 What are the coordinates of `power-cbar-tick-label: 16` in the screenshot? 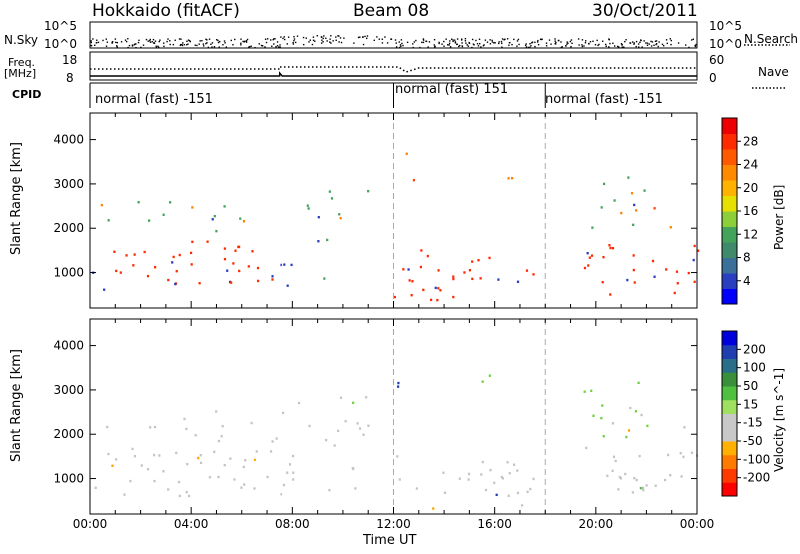 It's located at (750, 211).